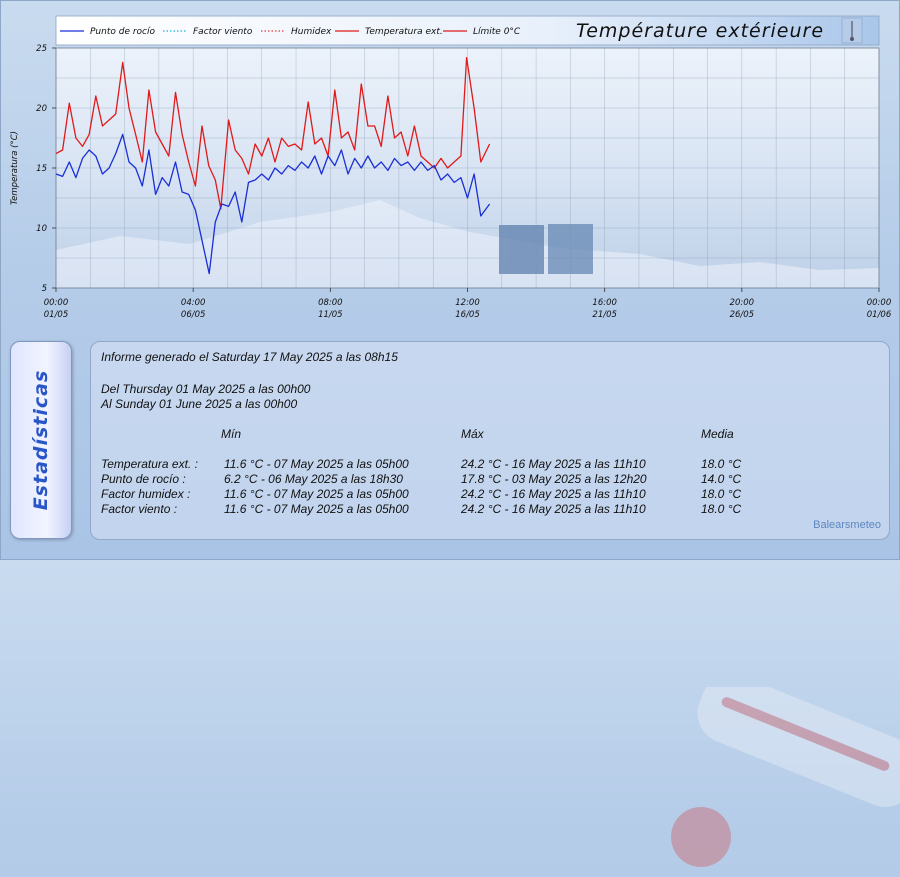 Image resolution: width=900 pixels, height=877 pixels. I want to click on x-tick-label-date: 01/05, so click(56, 315).